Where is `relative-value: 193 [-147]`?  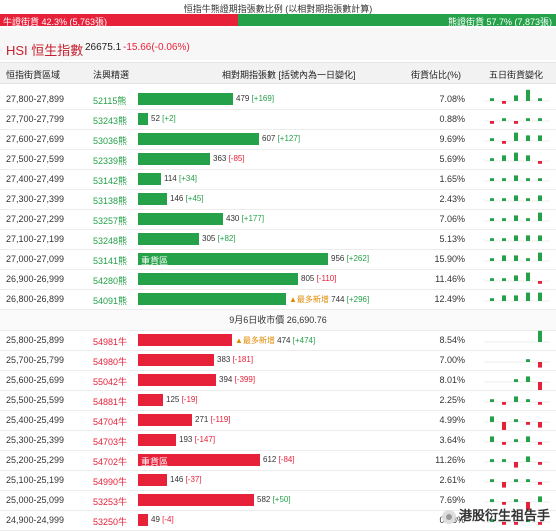
relative-value: 193 [-147] is located at coordinates (197, 439).